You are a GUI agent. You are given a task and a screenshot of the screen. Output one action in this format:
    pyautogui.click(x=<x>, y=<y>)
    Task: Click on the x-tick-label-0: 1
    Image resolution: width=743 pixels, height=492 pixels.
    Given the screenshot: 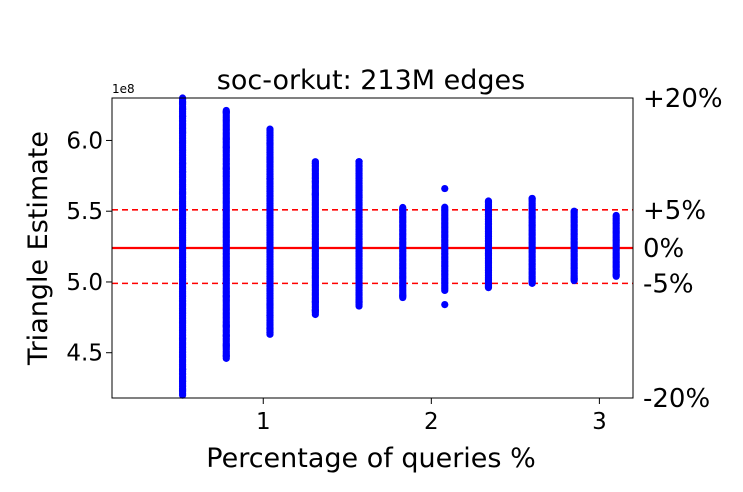 What is the action you would take?
    pyautogui.click(x=263, y=422)
    